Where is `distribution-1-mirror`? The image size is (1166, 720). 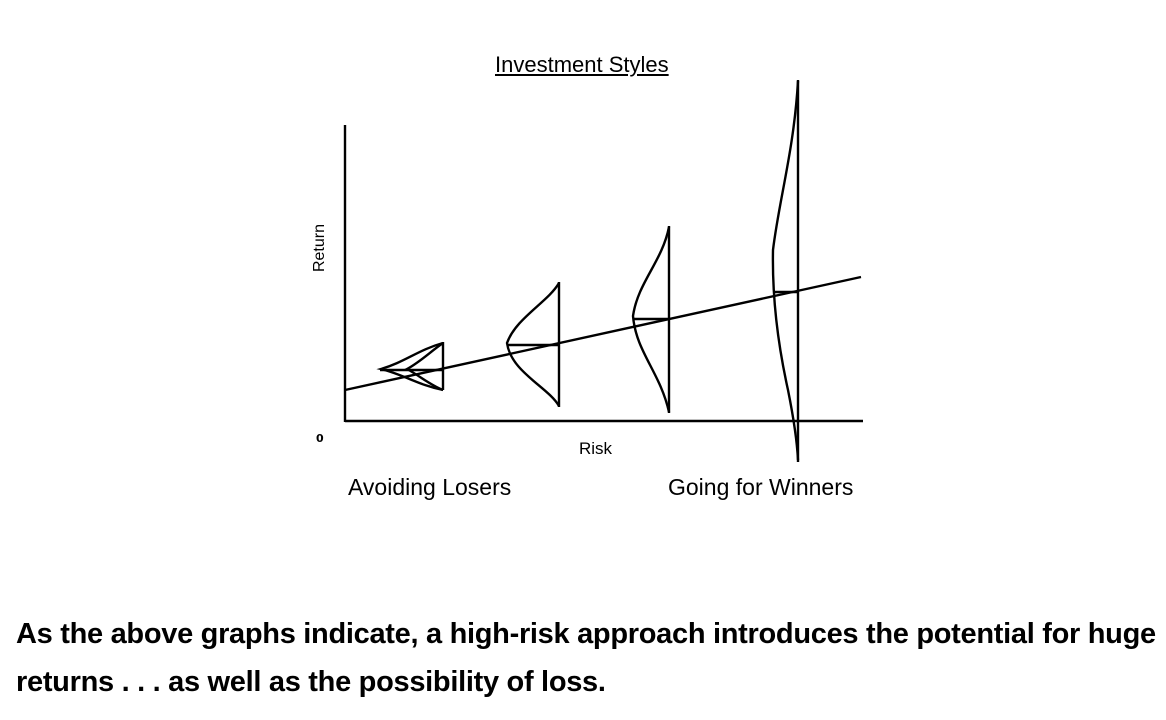 distribution-1-mirror is located at coordinates (424, 367).